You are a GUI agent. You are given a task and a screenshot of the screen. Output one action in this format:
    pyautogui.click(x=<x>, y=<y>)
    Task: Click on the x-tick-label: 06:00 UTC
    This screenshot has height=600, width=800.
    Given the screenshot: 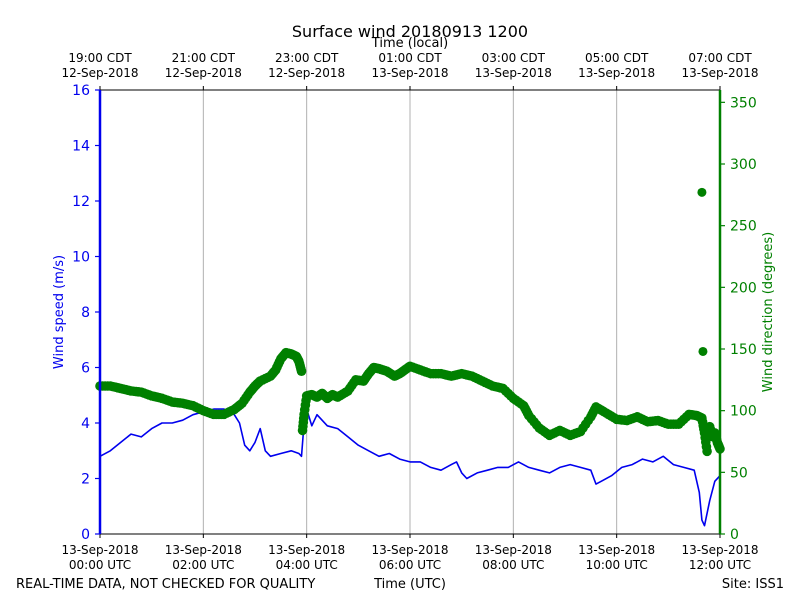 What is the action you would take?
    pyautogui.click(x=410, y=565)
    